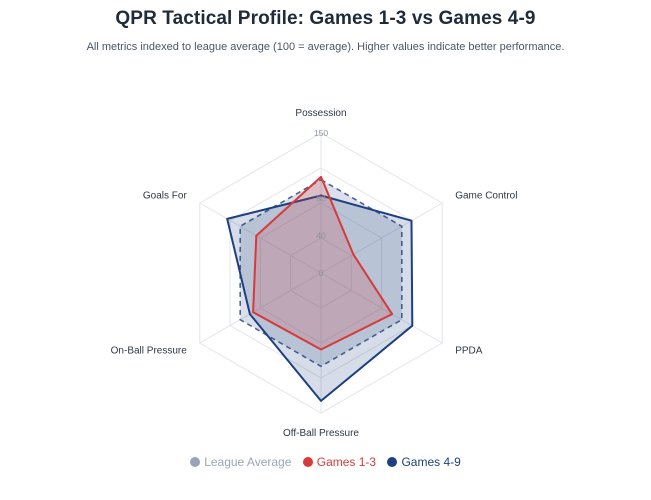  I want to click on axis-label-goals-for: Goals For, so click(165, 196).